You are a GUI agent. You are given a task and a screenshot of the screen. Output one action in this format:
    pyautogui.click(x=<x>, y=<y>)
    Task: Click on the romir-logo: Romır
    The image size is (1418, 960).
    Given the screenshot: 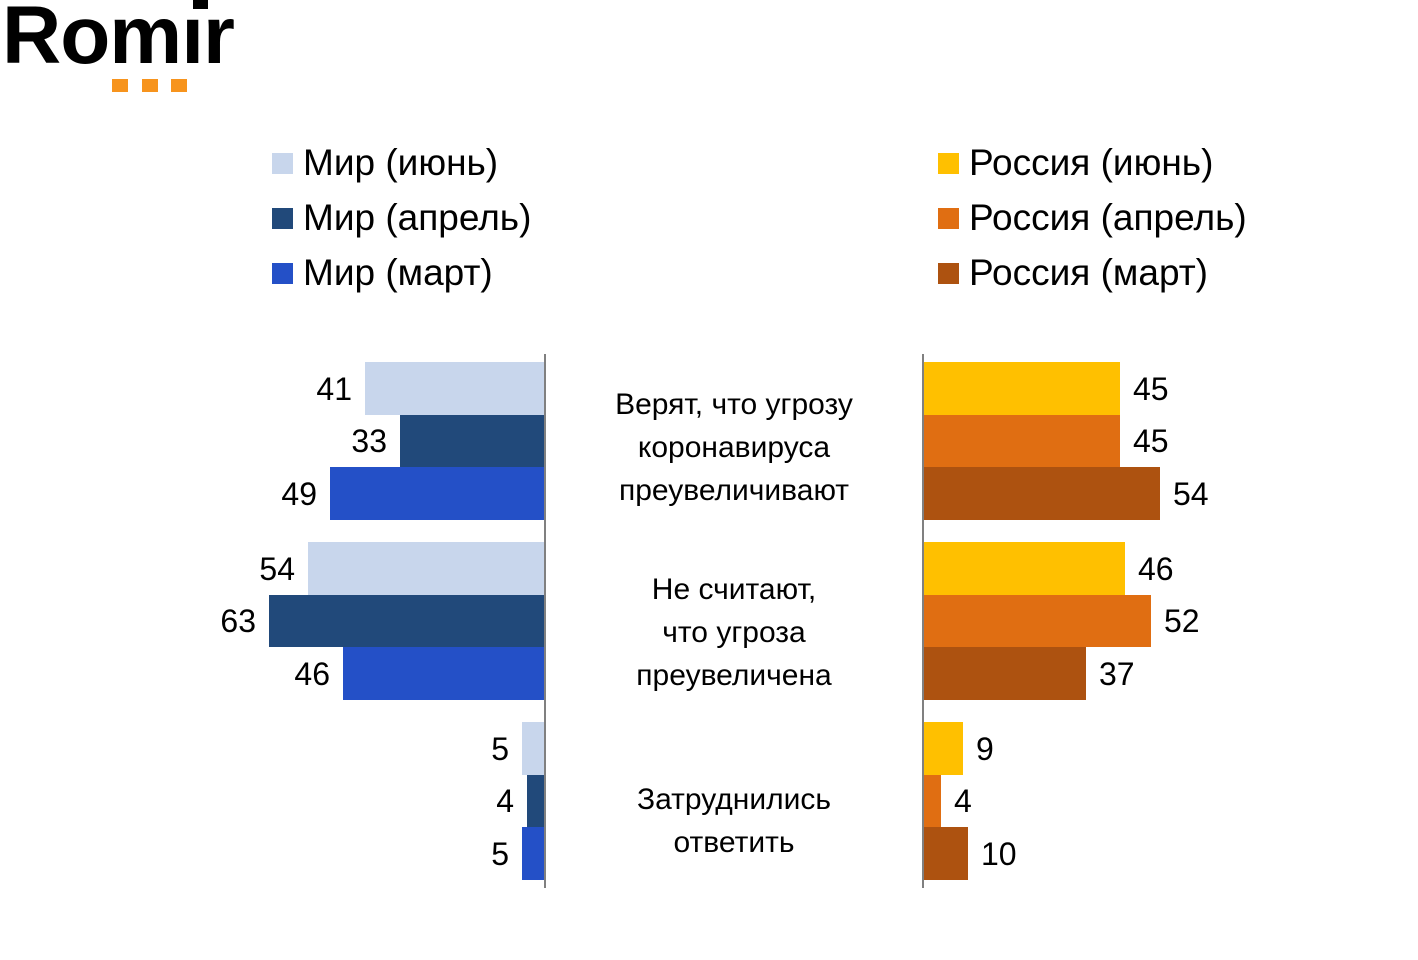 What is the action you would take?
    pyautogui.click(x=118, y=46)
    